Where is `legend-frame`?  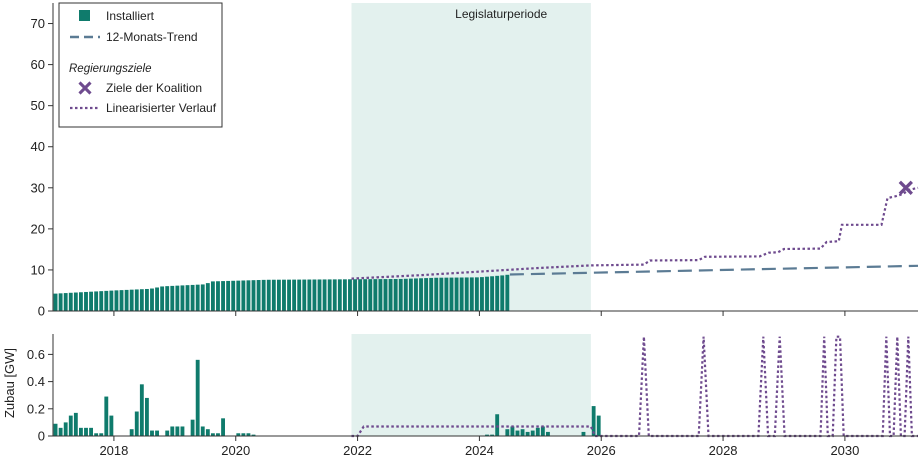 legend-frame is located at coordinates (140, 65).